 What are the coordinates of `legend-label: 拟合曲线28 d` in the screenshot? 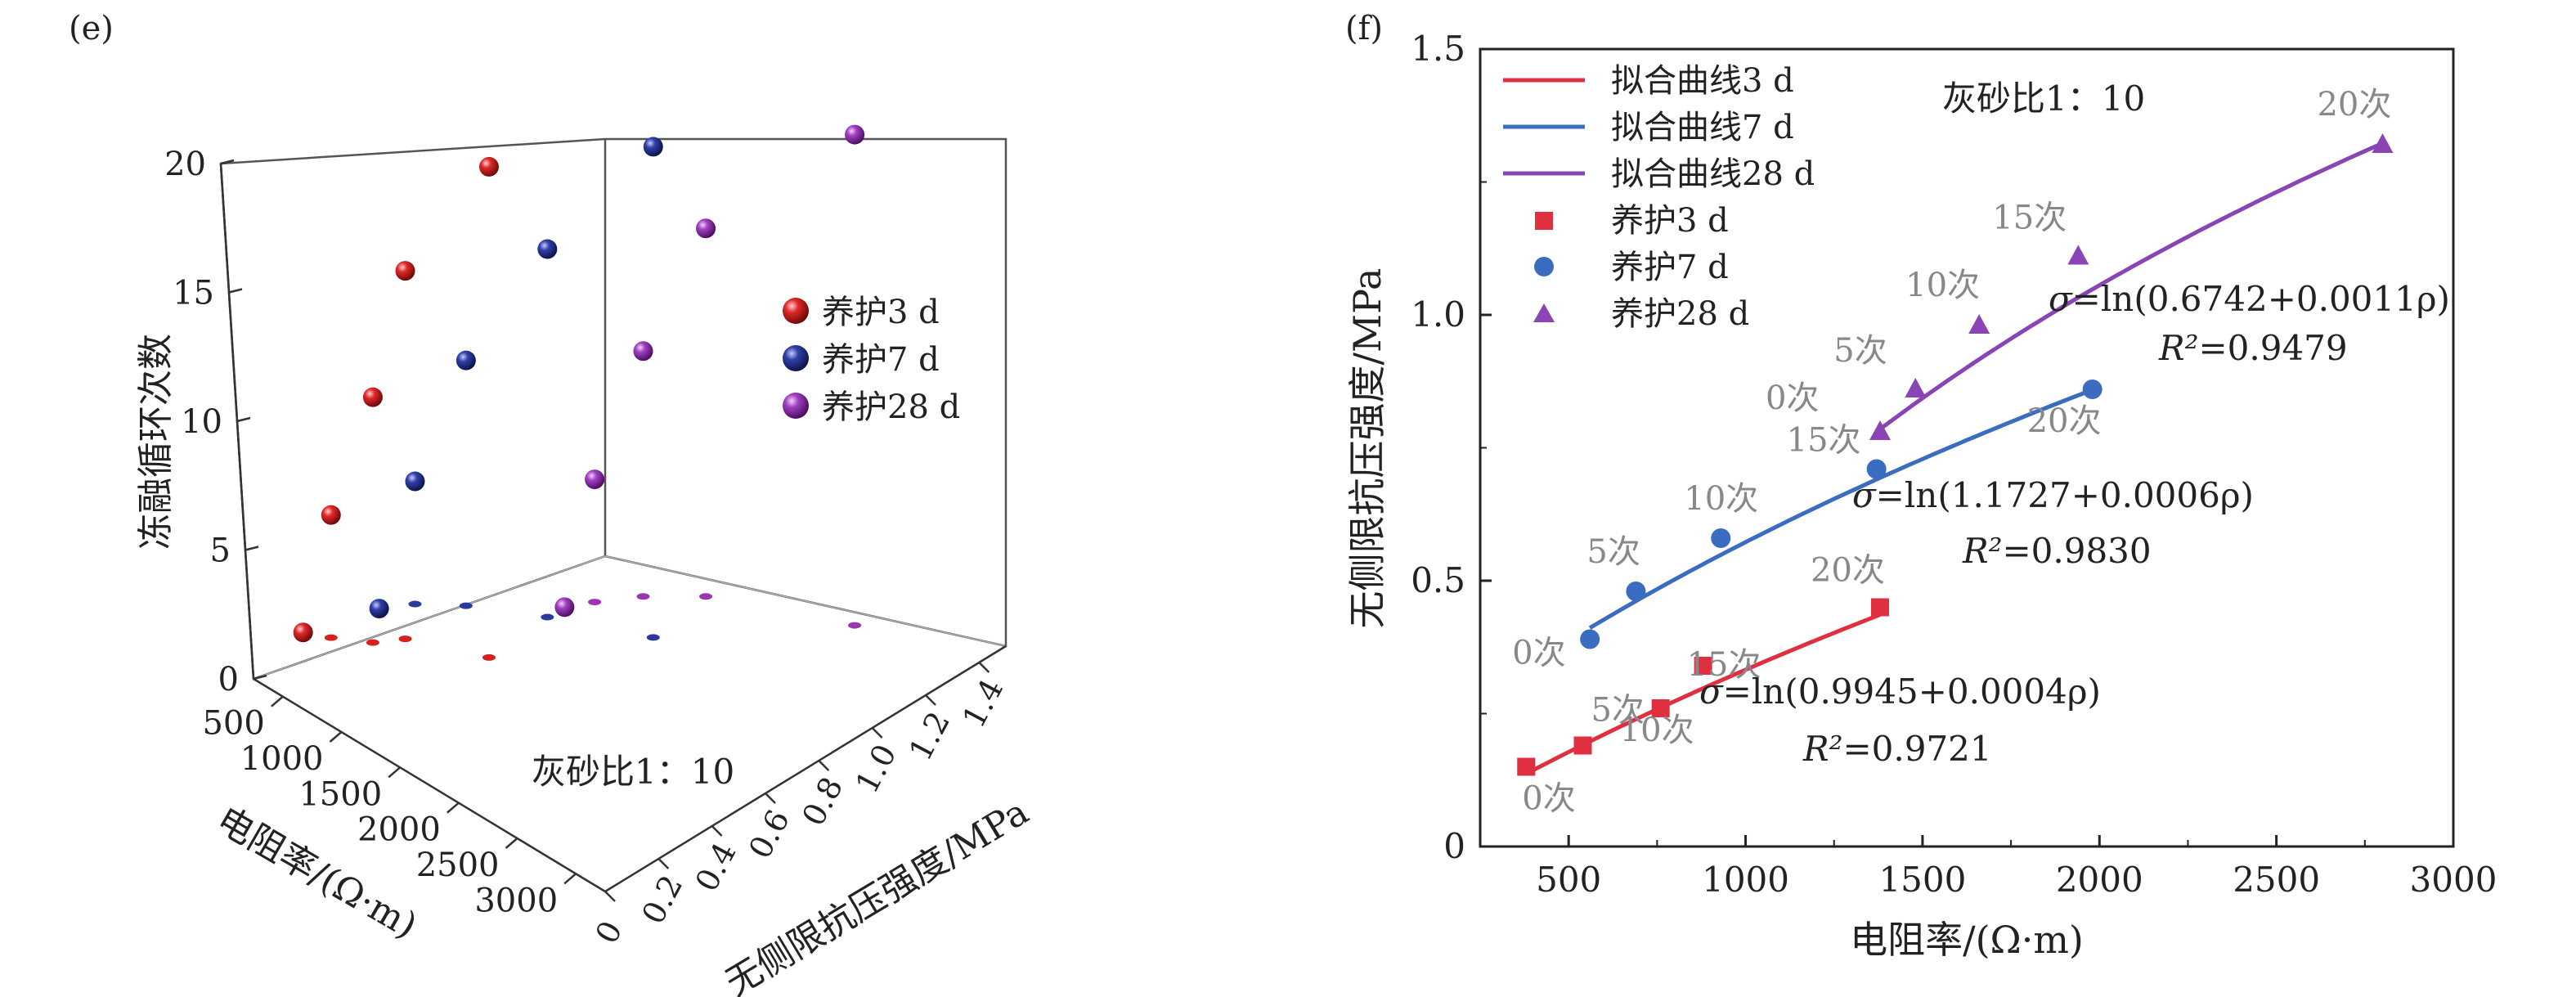 It's located at (1713, 174).